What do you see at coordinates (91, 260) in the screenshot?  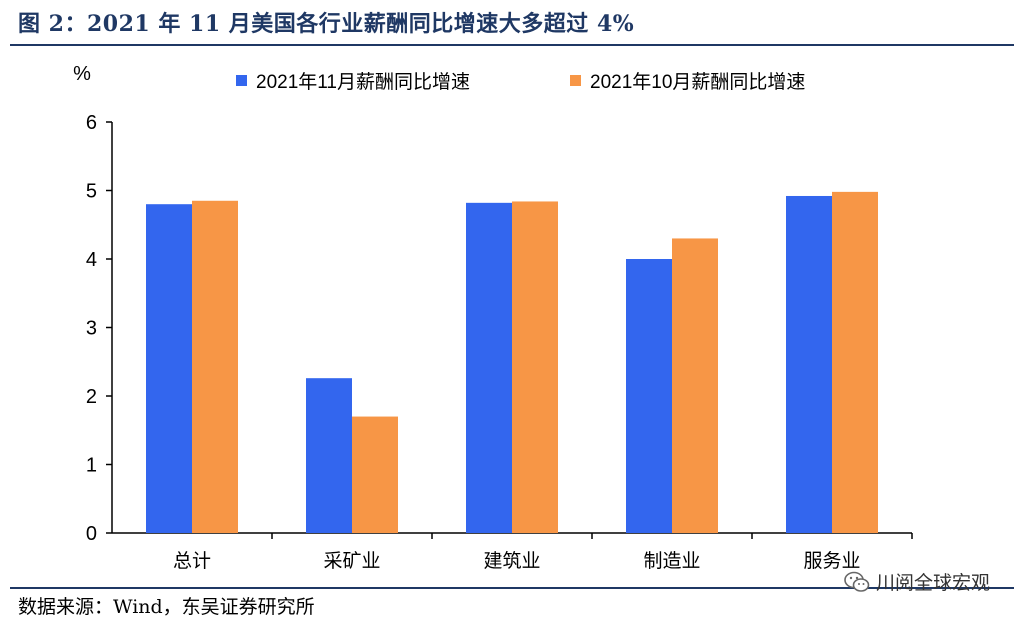 I see `y-tick-label: 4` at bounding box center [91, 260].